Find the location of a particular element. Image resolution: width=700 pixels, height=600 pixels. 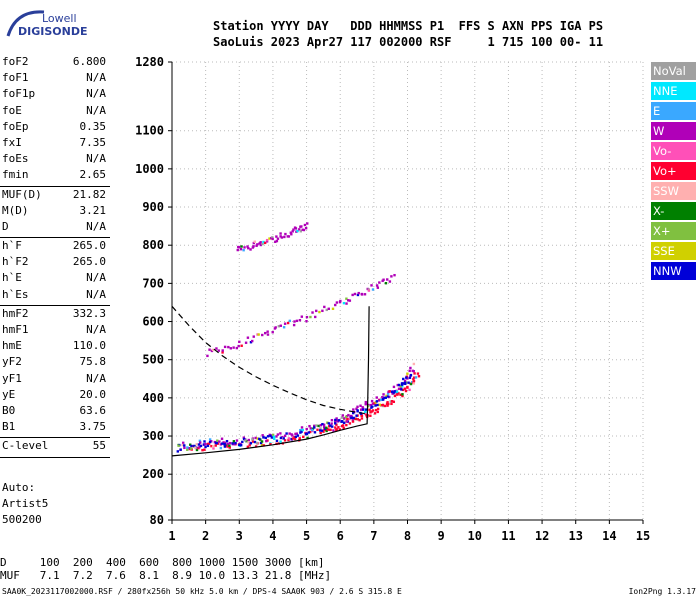

param-name: foF1p is located at coordinates (19, 94).